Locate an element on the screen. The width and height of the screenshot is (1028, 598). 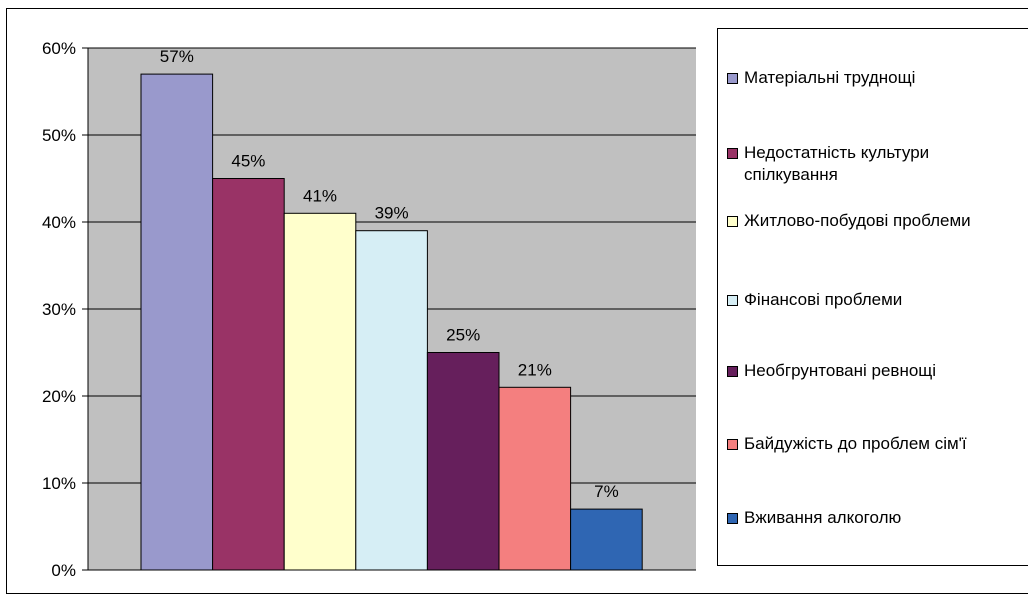
legend-label: Житлово-побудові проблеми is located at coordinates (857, 220).